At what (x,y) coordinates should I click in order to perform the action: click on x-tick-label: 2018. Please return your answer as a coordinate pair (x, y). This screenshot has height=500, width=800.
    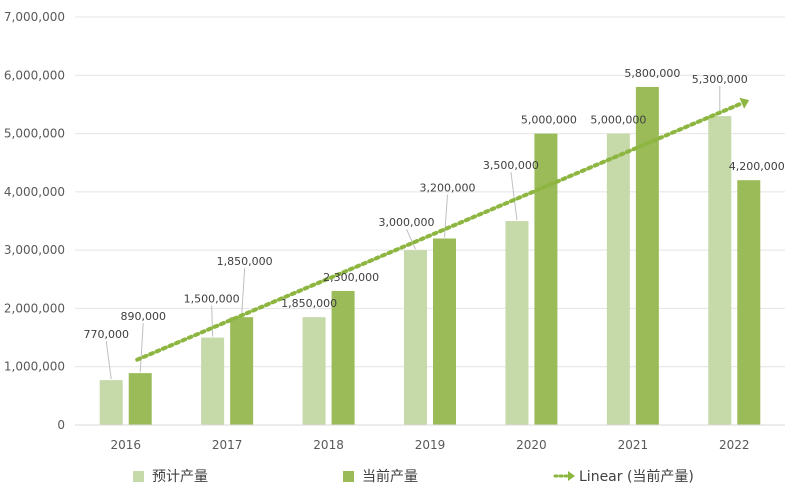
    Looking at the image, I should click on (328, 445).